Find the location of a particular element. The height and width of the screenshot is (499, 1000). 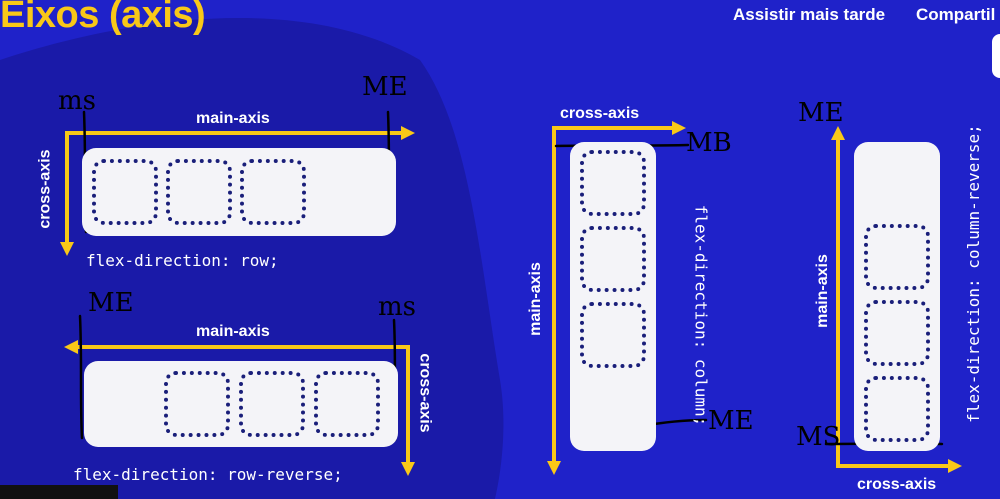

column-reverse-main-axis-arrowhead is located at coordinates (838, 133).